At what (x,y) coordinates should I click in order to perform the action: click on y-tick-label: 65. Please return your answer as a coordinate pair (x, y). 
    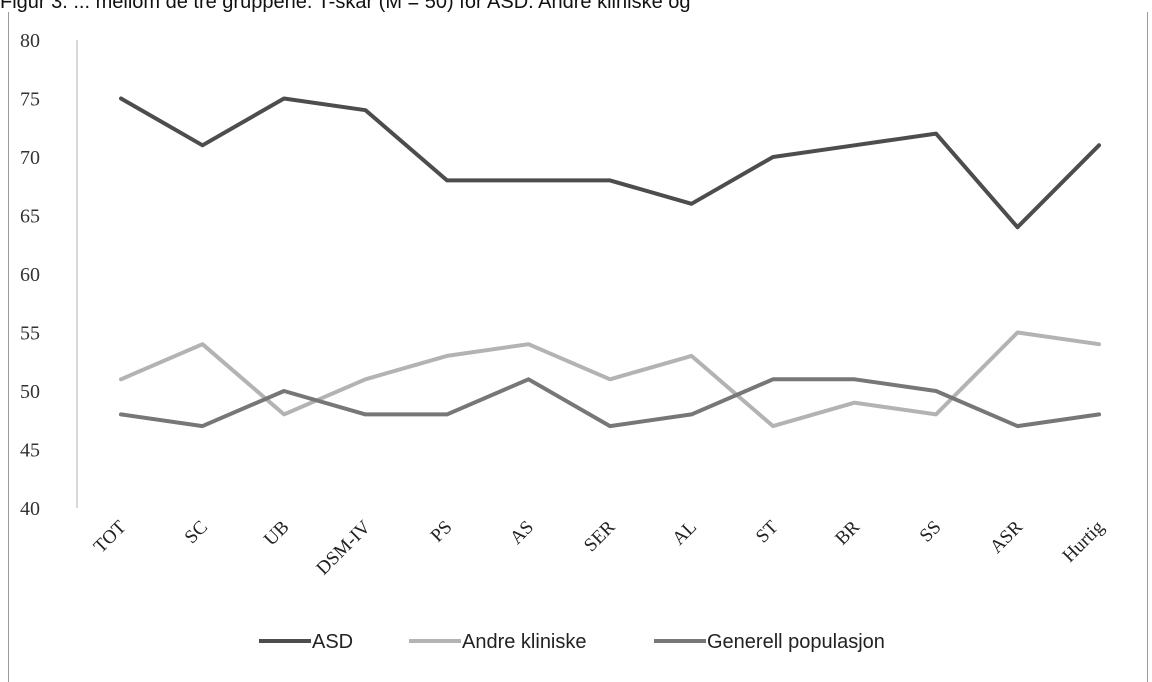
    Looking at the image, I should click on (30, 217).